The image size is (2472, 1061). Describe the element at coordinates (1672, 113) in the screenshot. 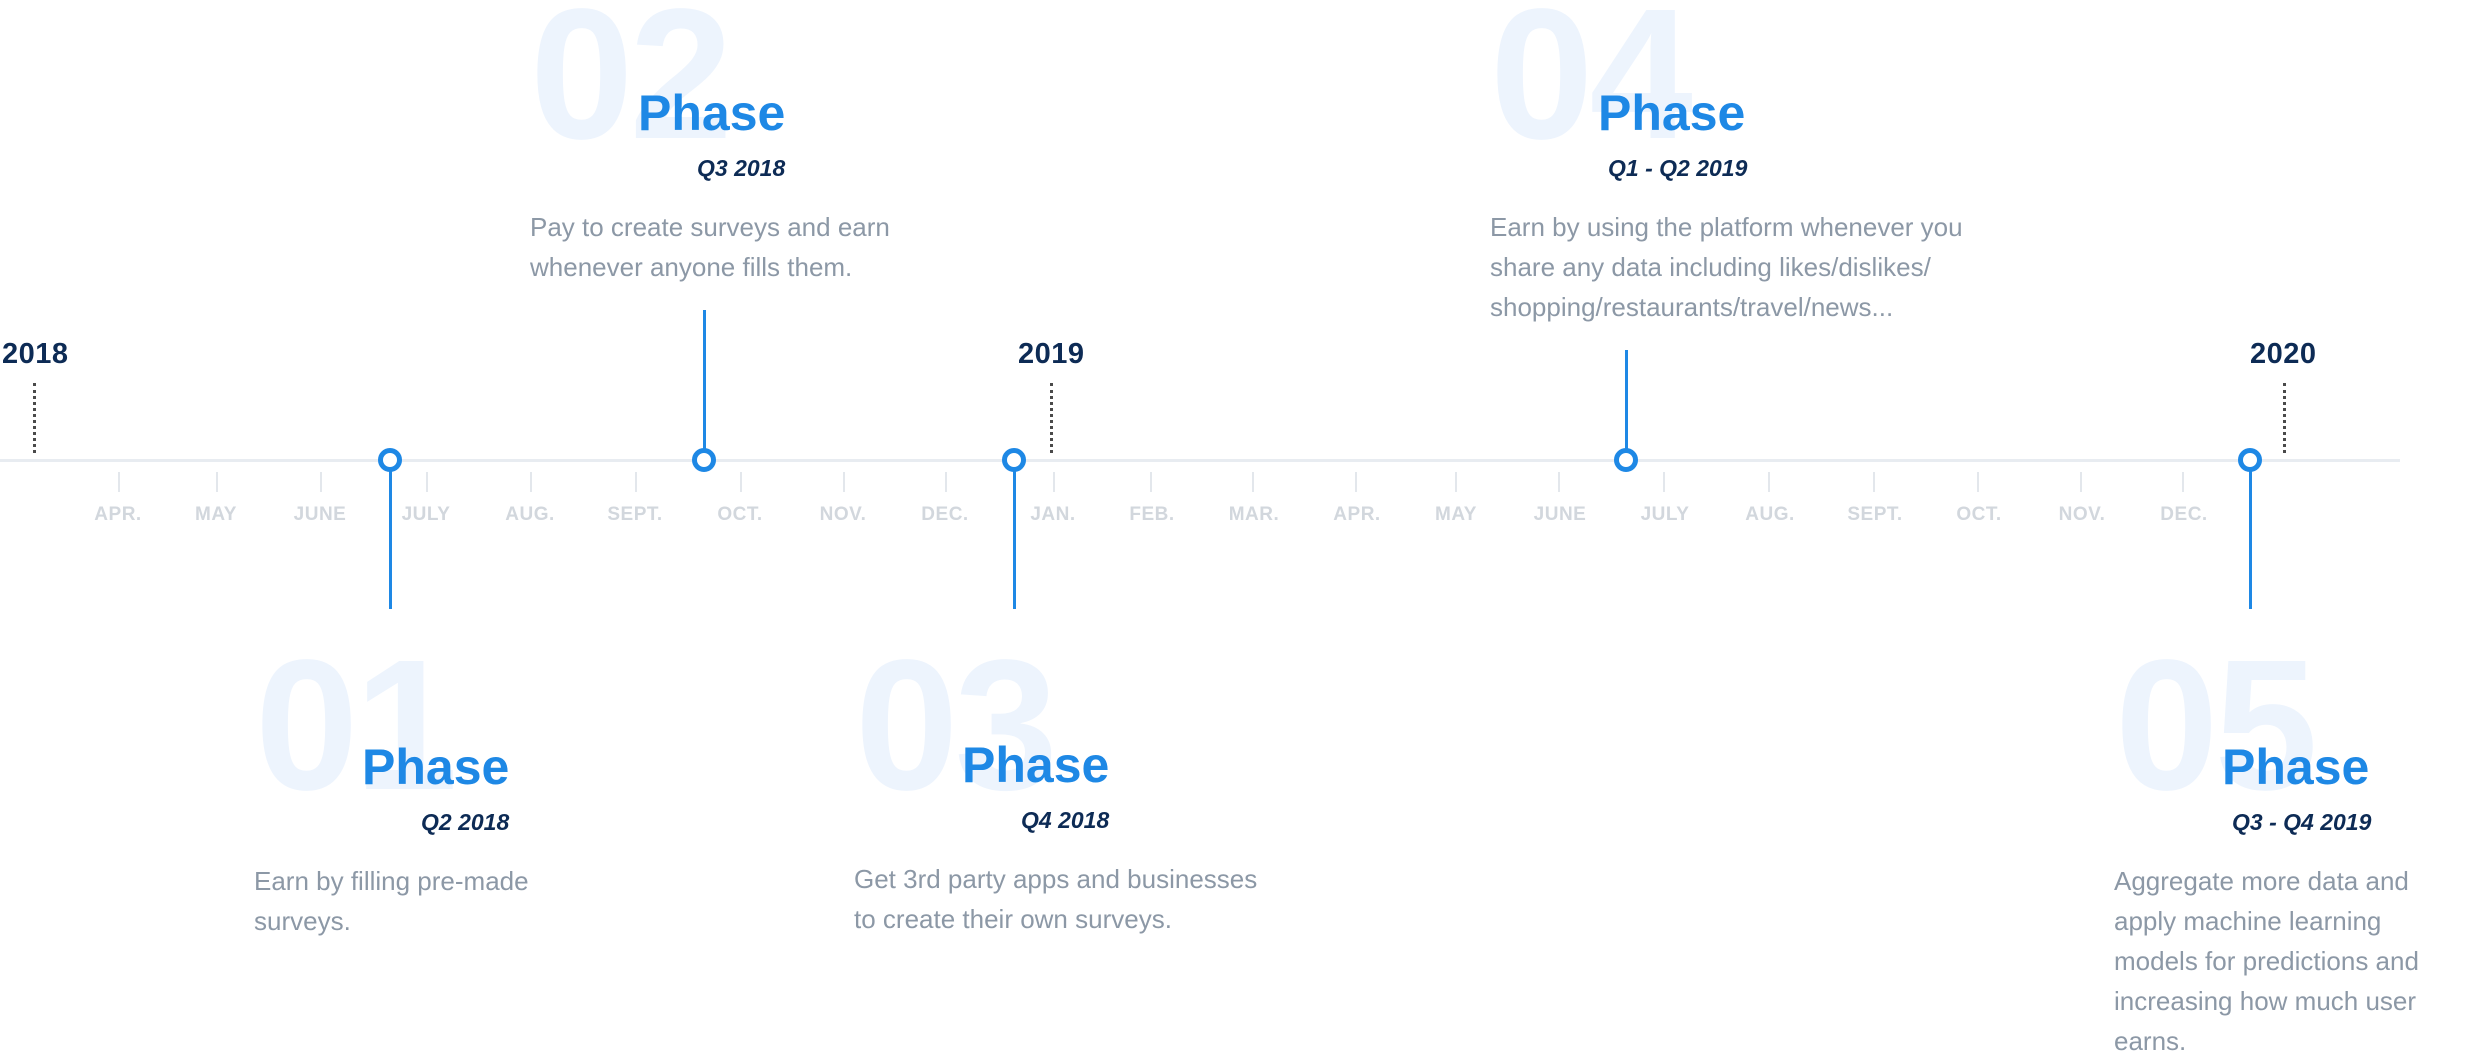

I see `phase-04-title: Phase` at that location.